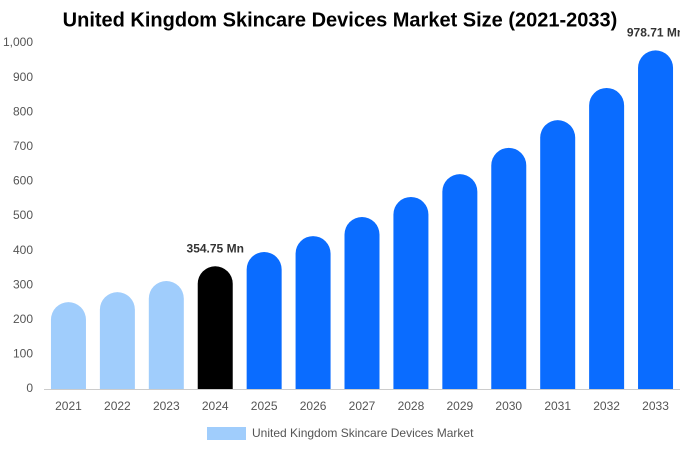 The image size is (680, 450). Describe the element at coordinates (215, 406) in the screenshot. I see `x-tick-label: 2024` at that location.